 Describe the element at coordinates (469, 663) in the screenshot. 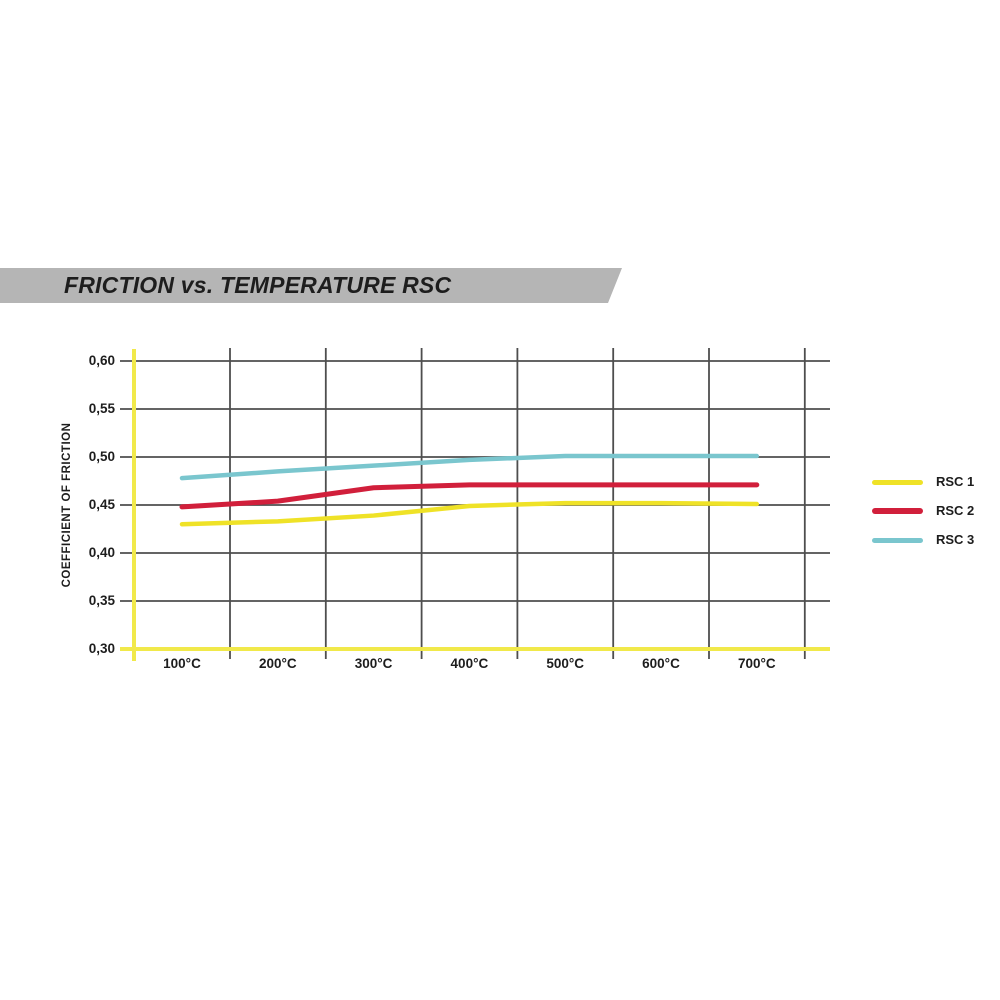

I see `x-tick-label: 400°C` at that location.